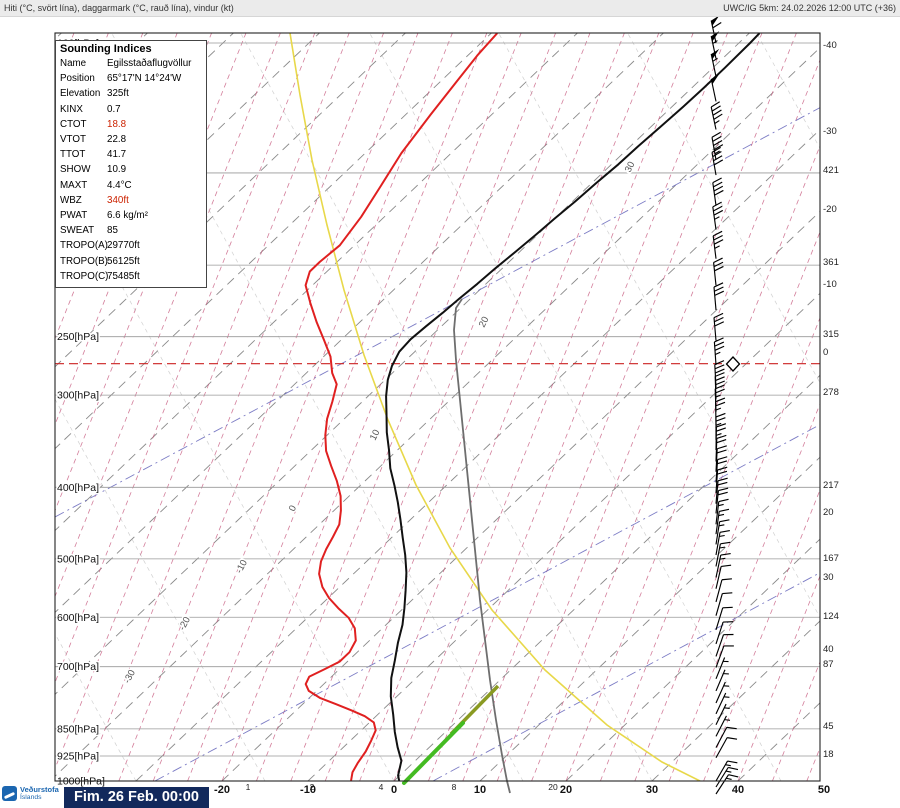  I want to click on right-axis-label: -10, so click(830, 284).